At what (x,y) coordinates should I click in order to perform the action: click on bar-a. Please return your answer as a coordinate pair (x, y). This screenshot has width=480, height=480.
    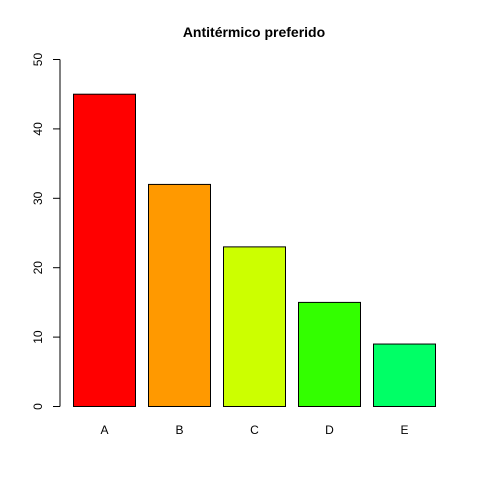
    Looking at the image, I should click on (104, 250).